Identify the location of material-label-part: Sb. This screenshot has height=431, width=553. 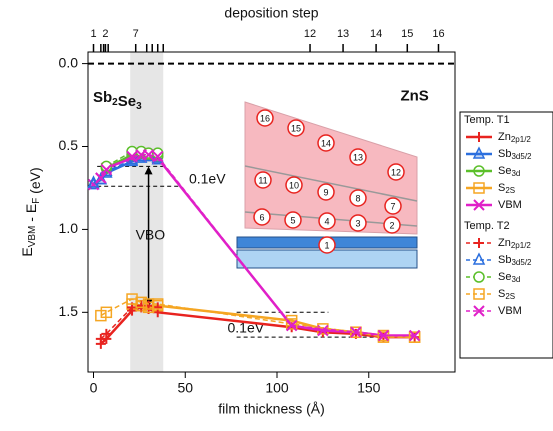
(102, 97).